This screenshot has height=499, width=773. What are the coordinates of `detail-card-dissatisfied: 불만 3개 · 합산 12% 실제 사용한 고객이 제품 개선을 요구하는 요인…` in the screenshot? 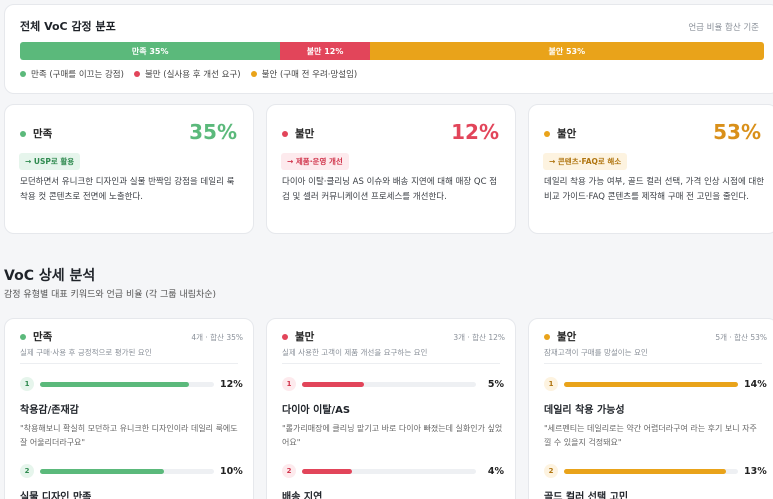 It's located at (391, 408).